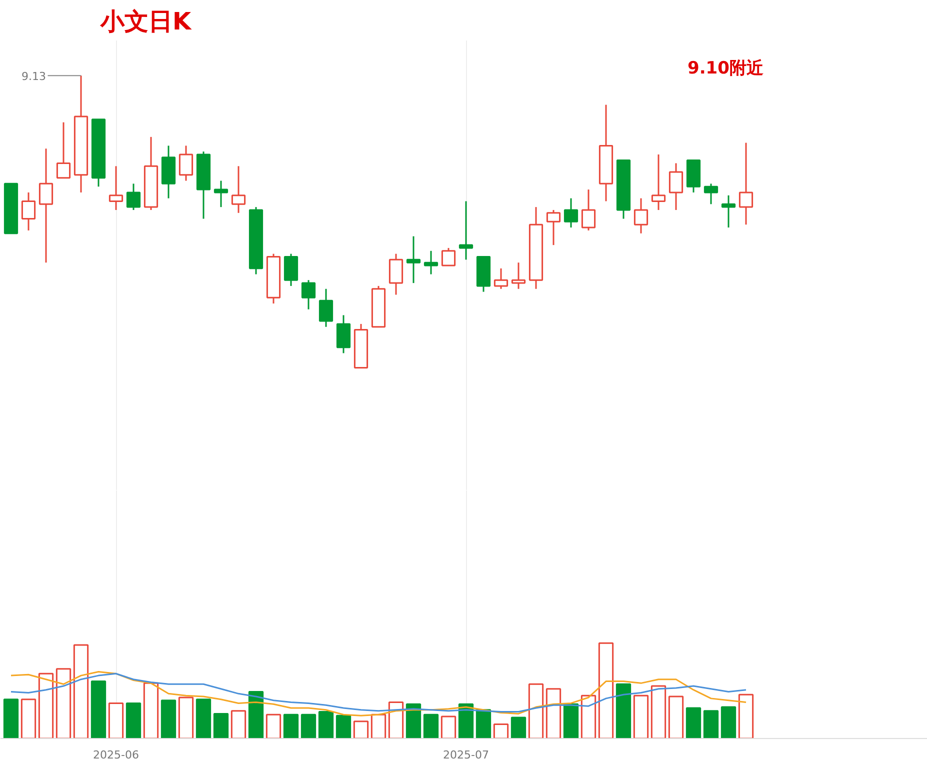 This screenshot has height=761, width=927. I want to click on x-tick-label: 2025-07, so click(466, 754).